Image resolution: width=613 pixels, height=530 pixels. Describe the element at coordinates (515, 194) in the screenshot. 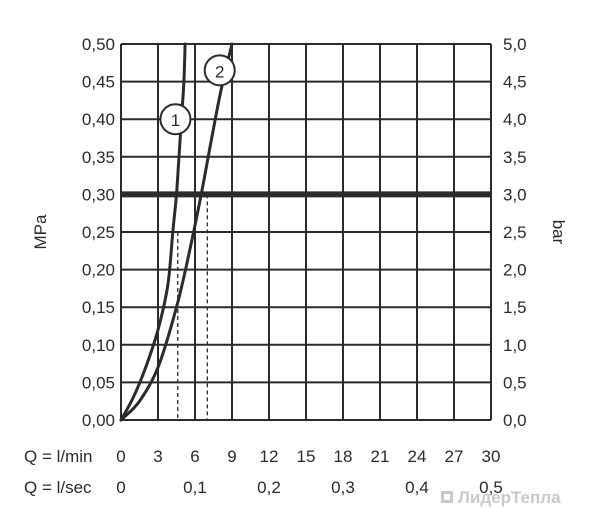

I see `y-right-tick-label: 3,0` at that location.